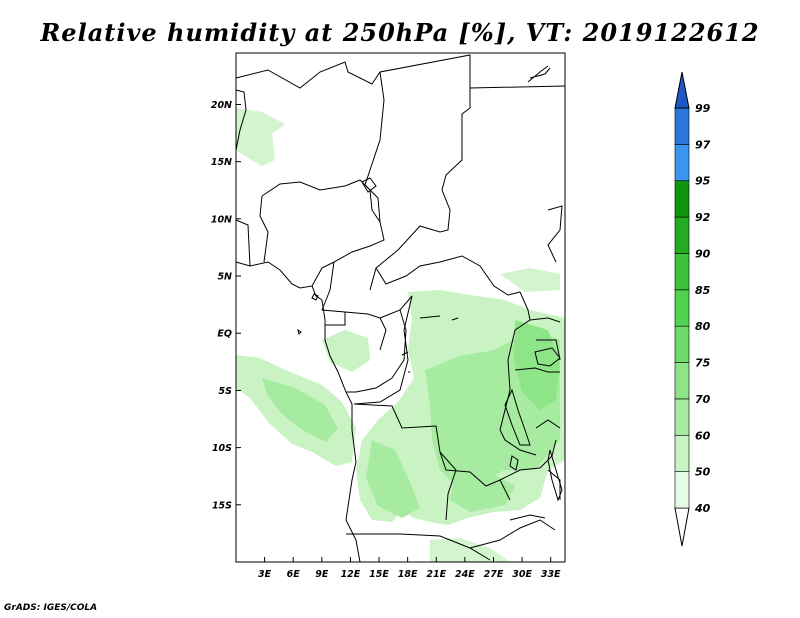 Image resolution: width=800 pixels, height=618 pixels. I want to click on lake-chad, so click(369, 185).